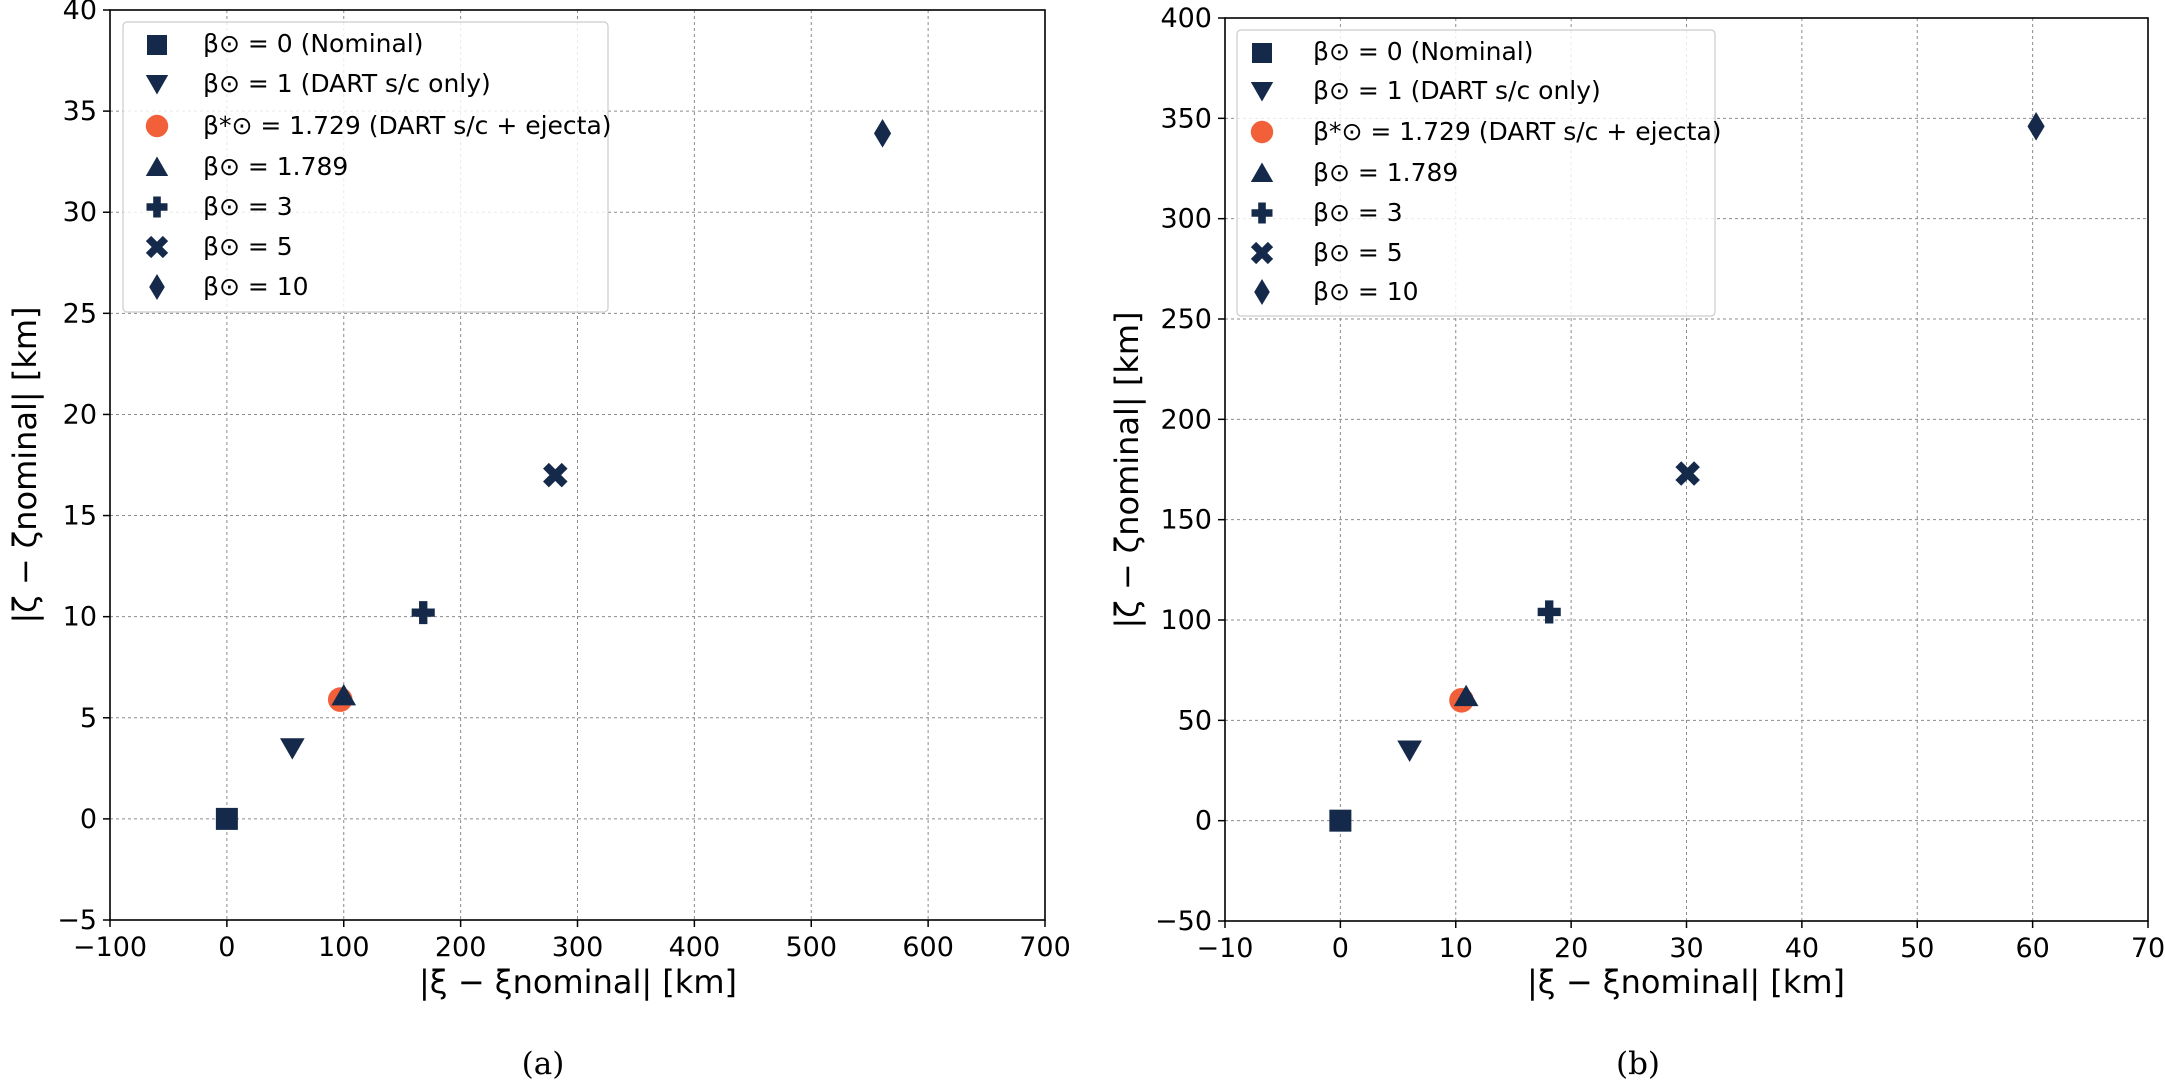 The width and height of the screenshot is (2165, 1081). What do you see at coordinates (1262, 292) in the screenshot?
I see `panel-b-legend-marker-diamond` at bounding box center [1262, 292].